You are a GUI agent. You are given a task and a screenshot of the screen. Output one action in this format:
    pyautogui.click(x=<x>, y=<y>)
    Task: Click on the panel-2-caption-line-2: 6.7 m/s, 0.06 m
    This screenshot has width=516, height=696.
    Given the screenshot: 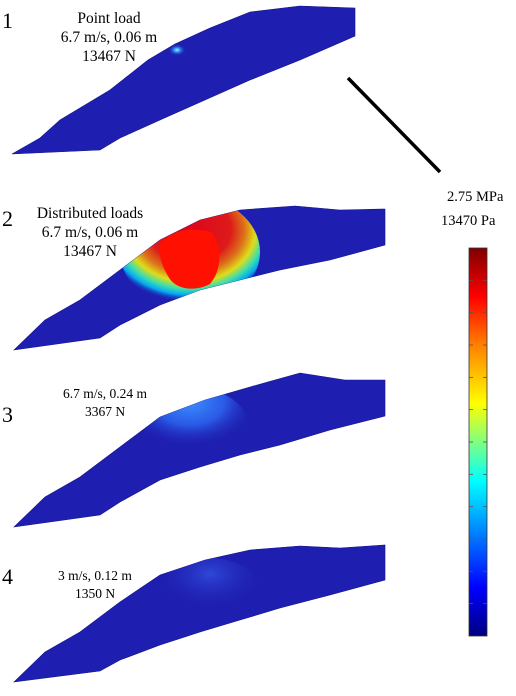 What is the action you would take?
    pyautogui.click(x=90, y=232)
    